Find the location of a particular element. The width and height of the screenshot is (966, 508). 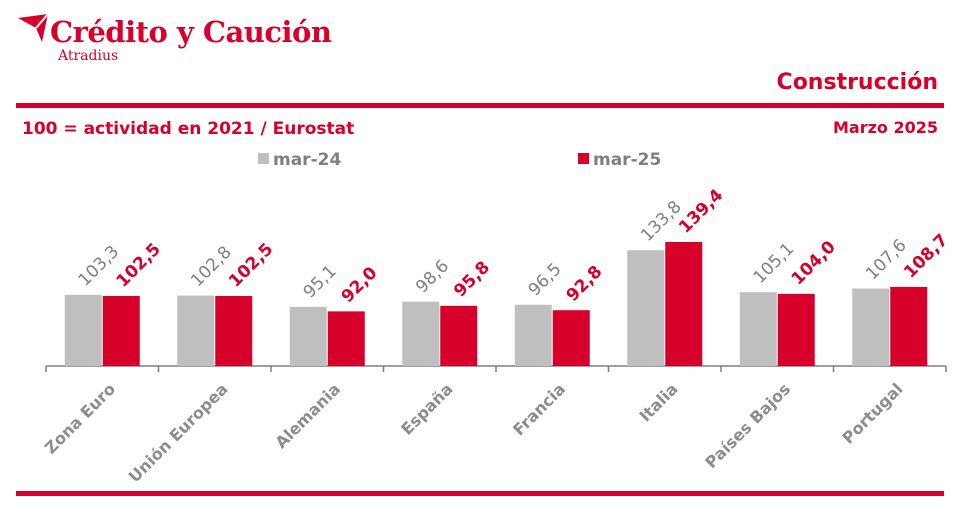

data-label: 98,6 is located at coordinates (432, 276).